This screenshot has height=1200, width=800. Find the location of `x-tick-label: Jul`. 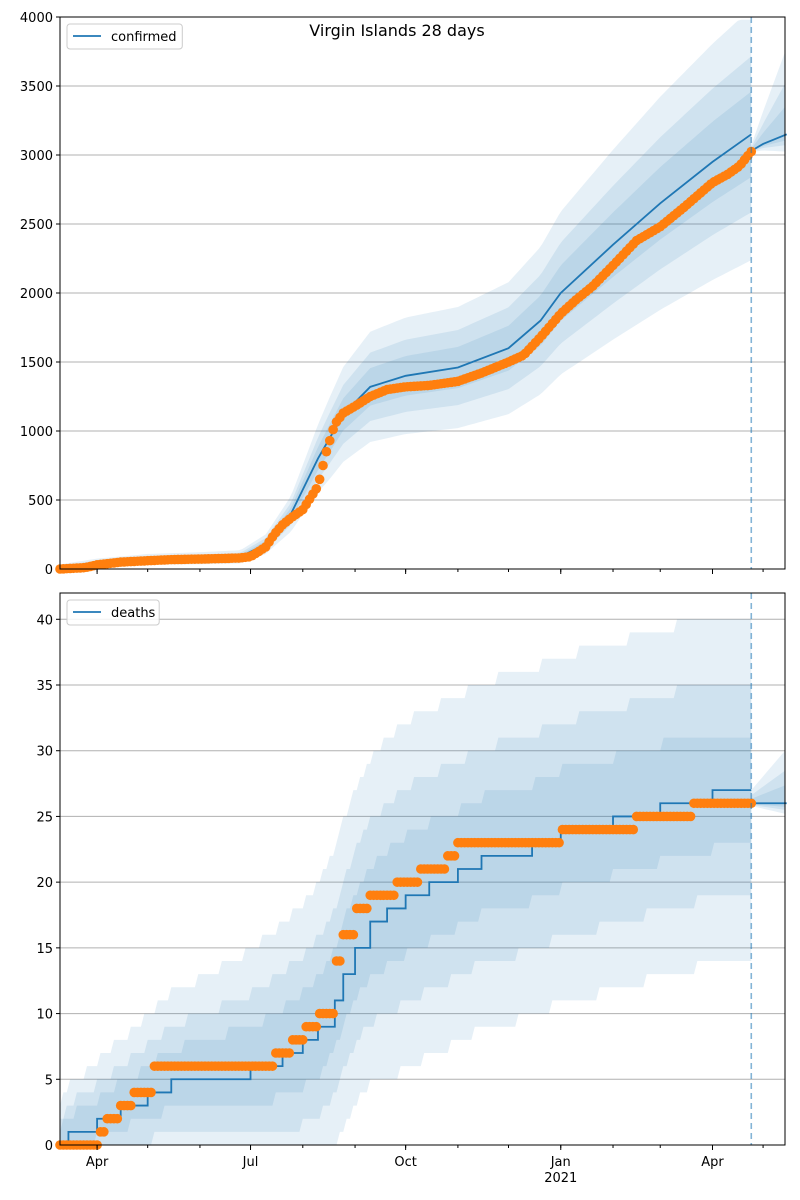

x-tick-label: Jul is located at coordinates (250, 1162).